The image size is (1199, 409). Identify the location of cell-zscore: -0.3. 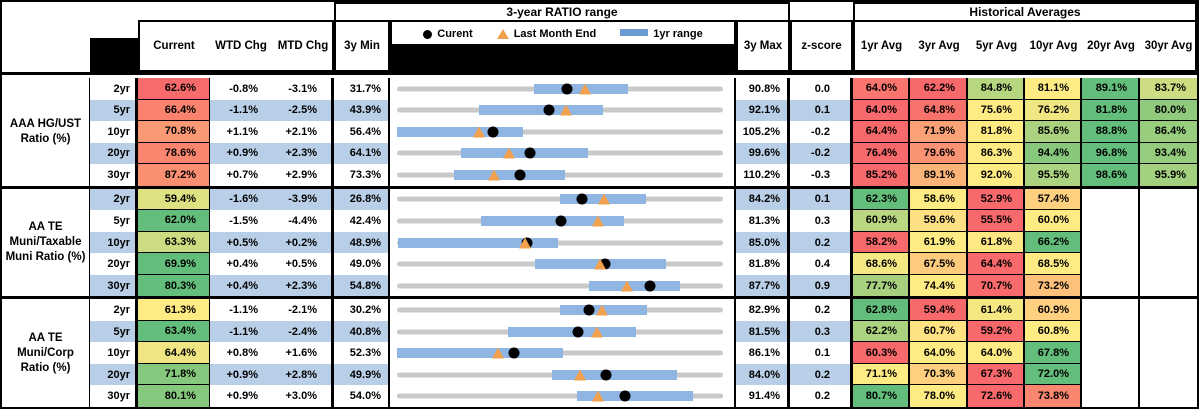
(821, 175).